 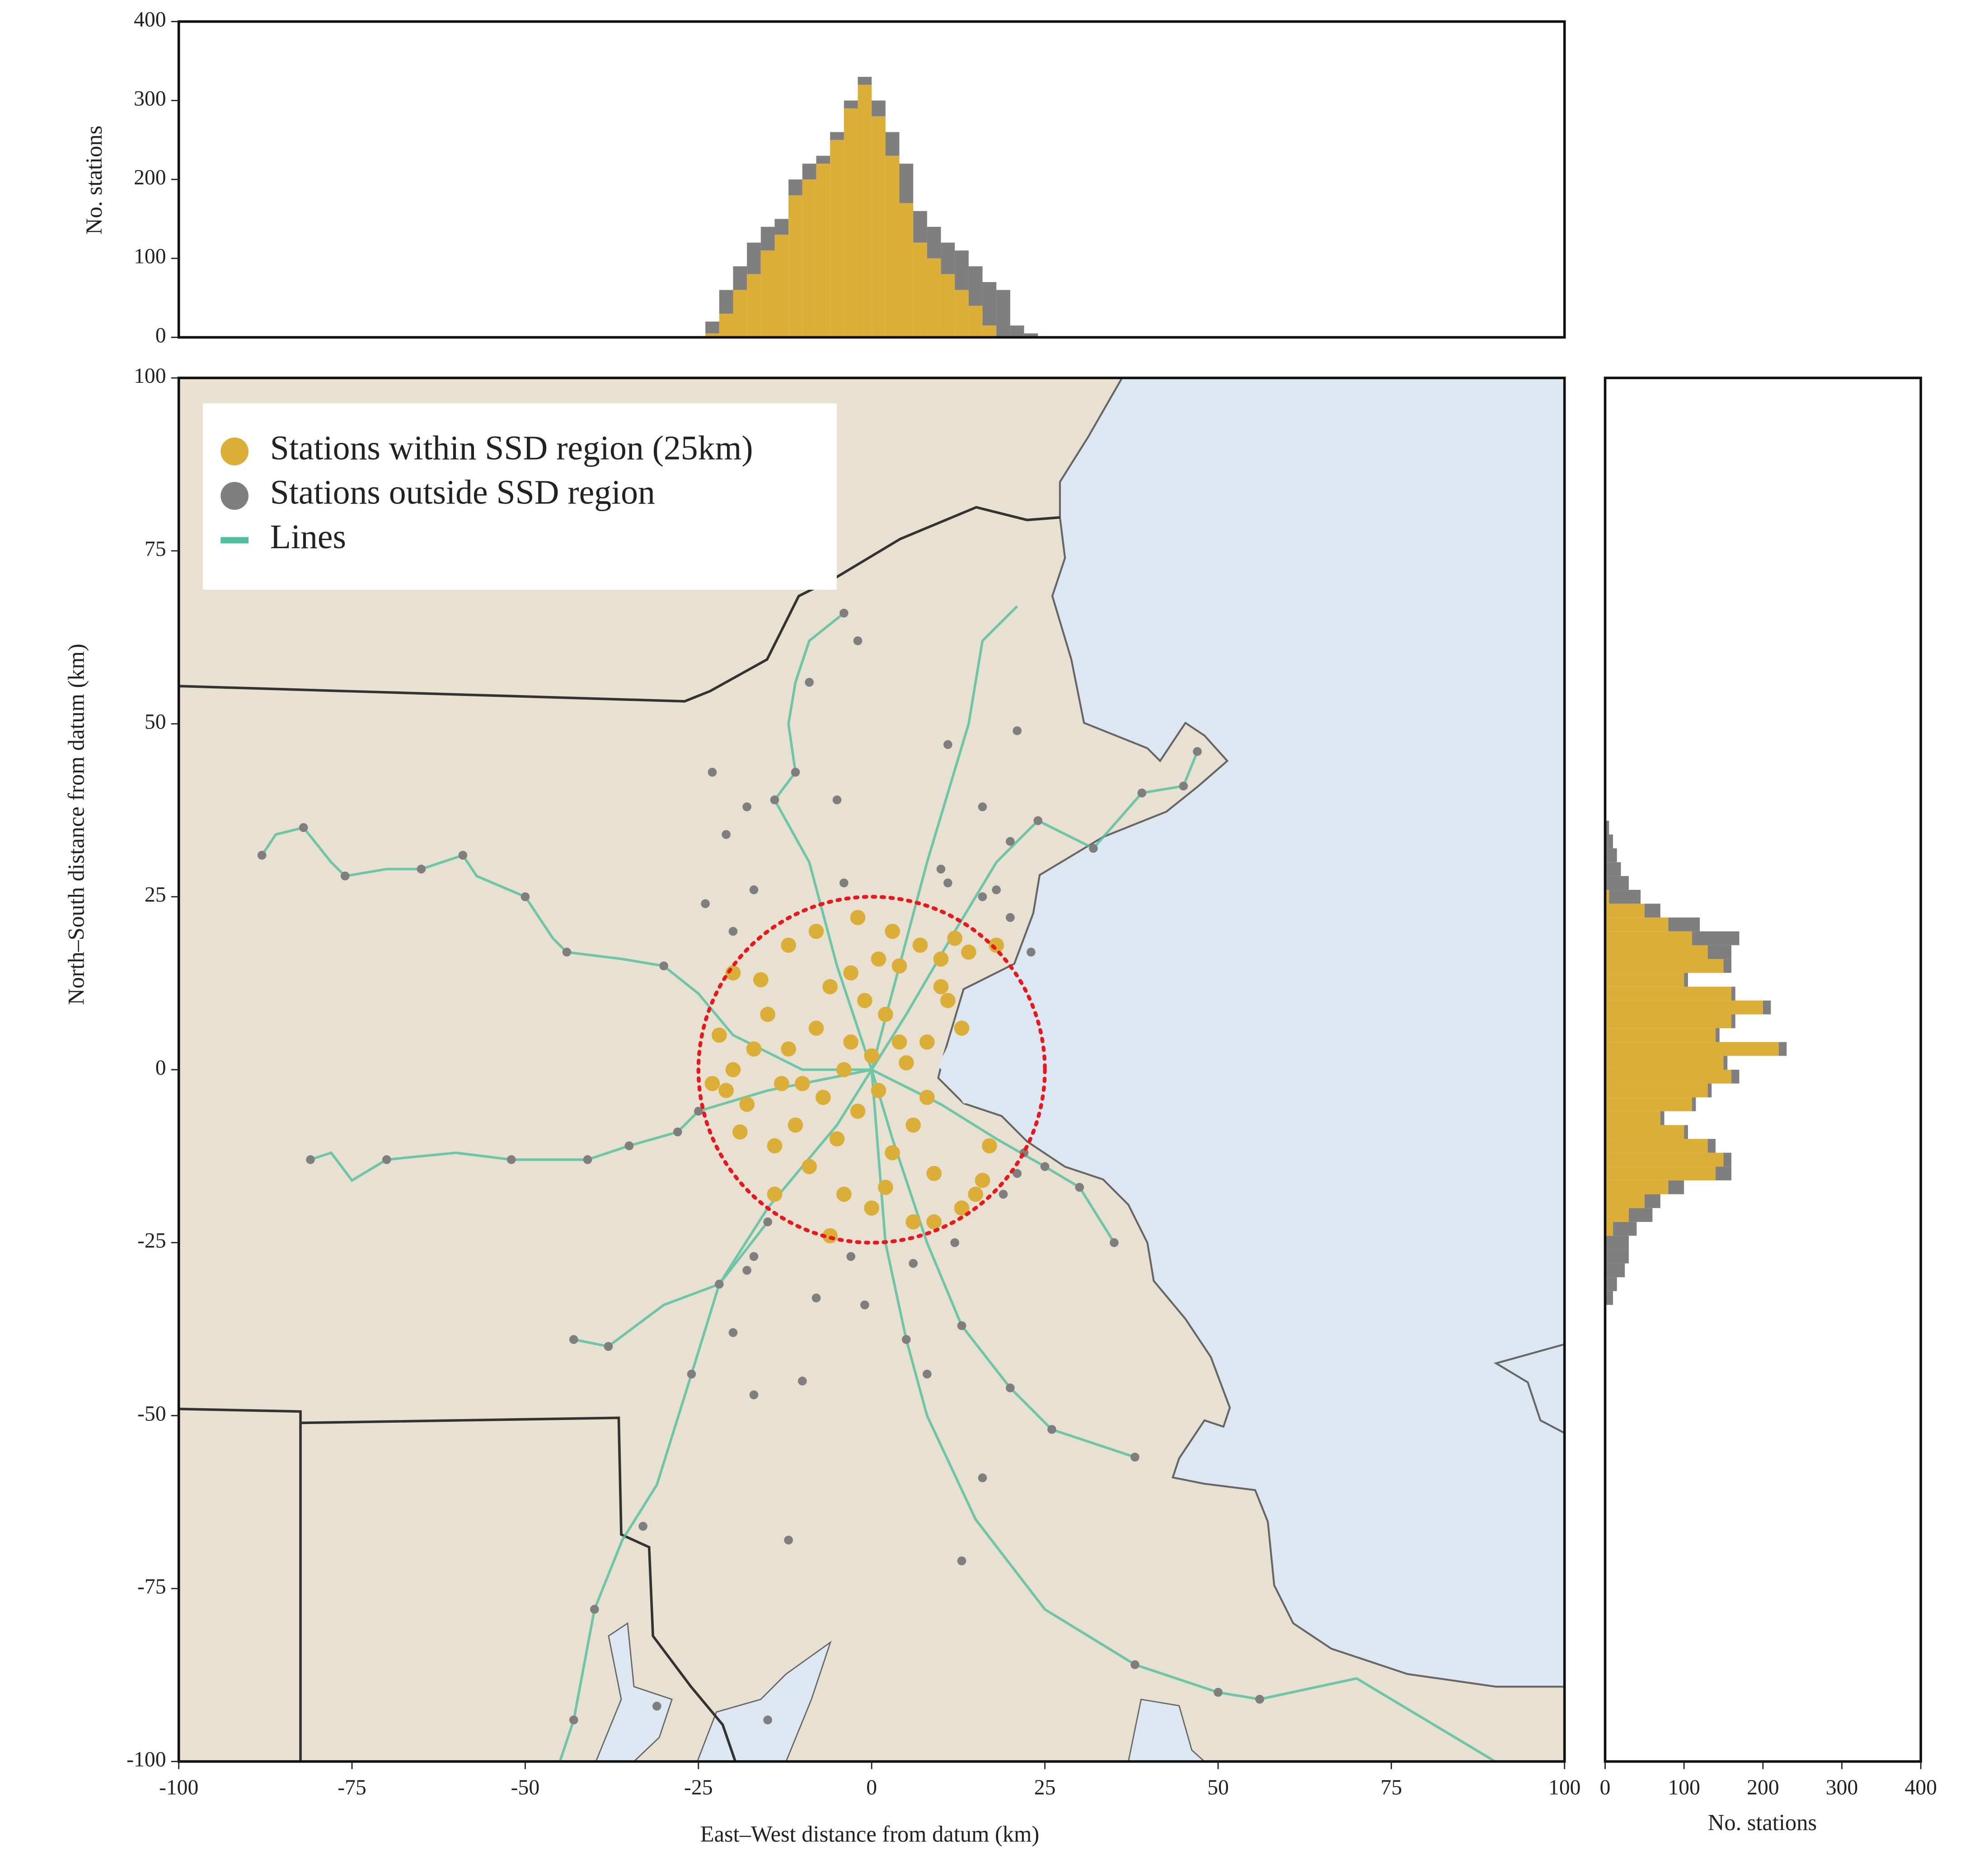 I want to click on lake, so click(x=634, y=1692).